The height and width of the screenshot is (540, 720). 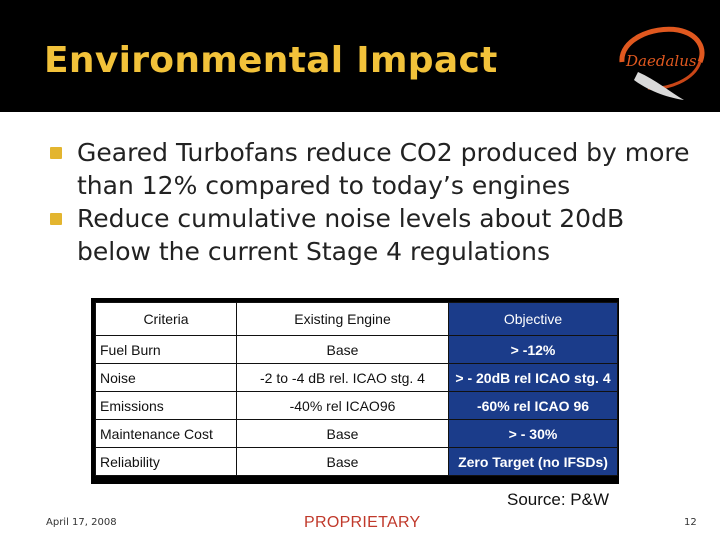 What do you see at coordinates (342, 405) in the screenshot?
I see `cell-existing: -40% rel ICAO96` at bounding box center [342, 405].